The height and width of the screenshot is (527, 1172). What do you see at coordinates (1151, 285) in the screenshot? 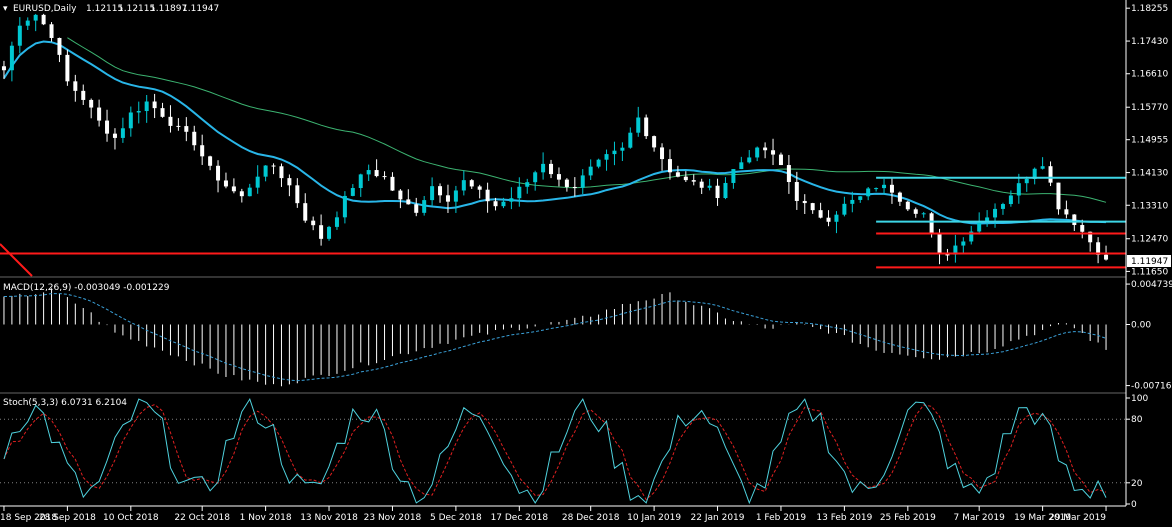
I see `y-tick-label: 0.004739` at bounding box center [1151, 285].